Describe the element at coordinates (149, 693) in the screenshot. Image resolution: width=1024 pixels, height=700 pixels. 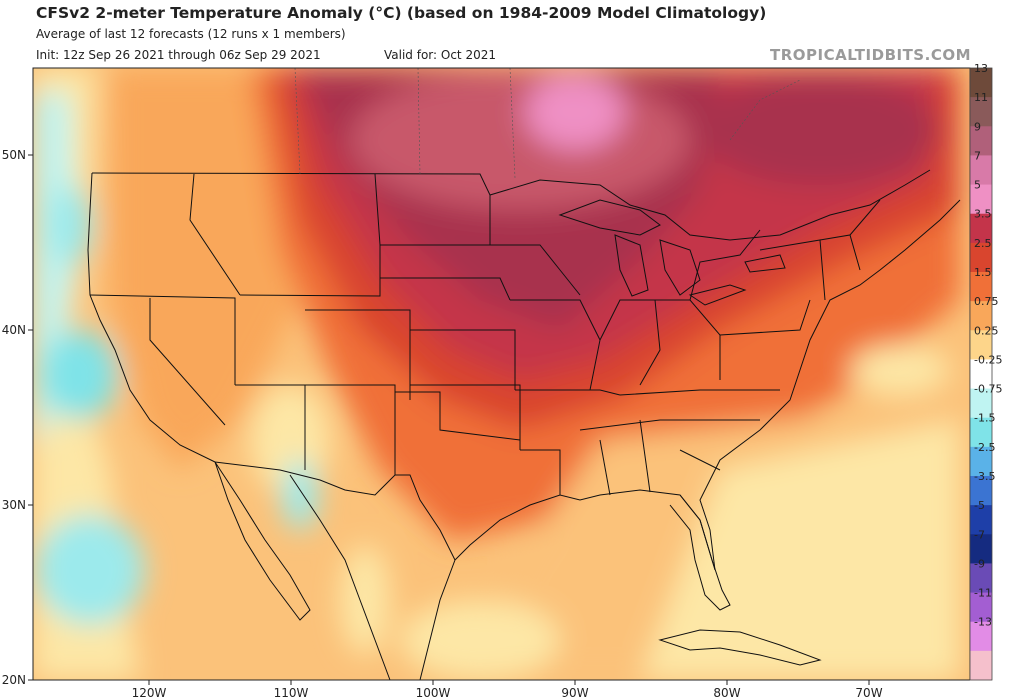
I see `lon-label-120w: 120W` at that location.